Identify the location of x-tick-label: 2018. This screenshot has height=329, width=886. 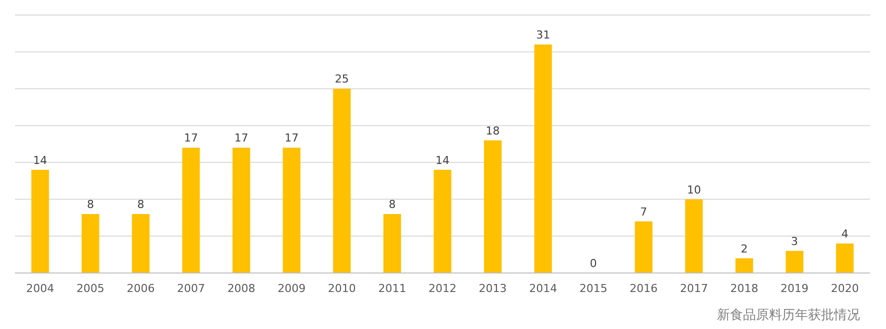
(744, 288).